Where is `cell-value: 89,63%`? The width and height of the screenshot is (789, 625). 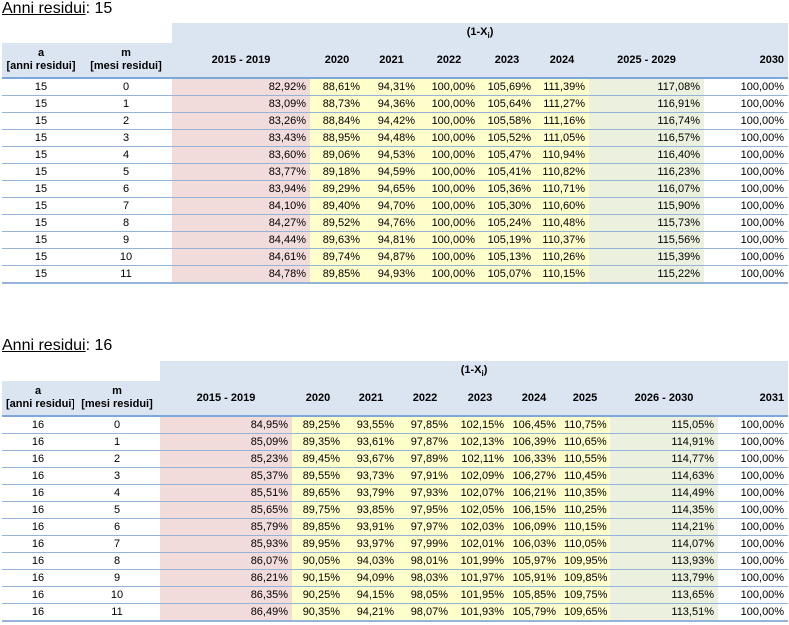 cell-value: 89,63% is located at coordinates (337, 240).